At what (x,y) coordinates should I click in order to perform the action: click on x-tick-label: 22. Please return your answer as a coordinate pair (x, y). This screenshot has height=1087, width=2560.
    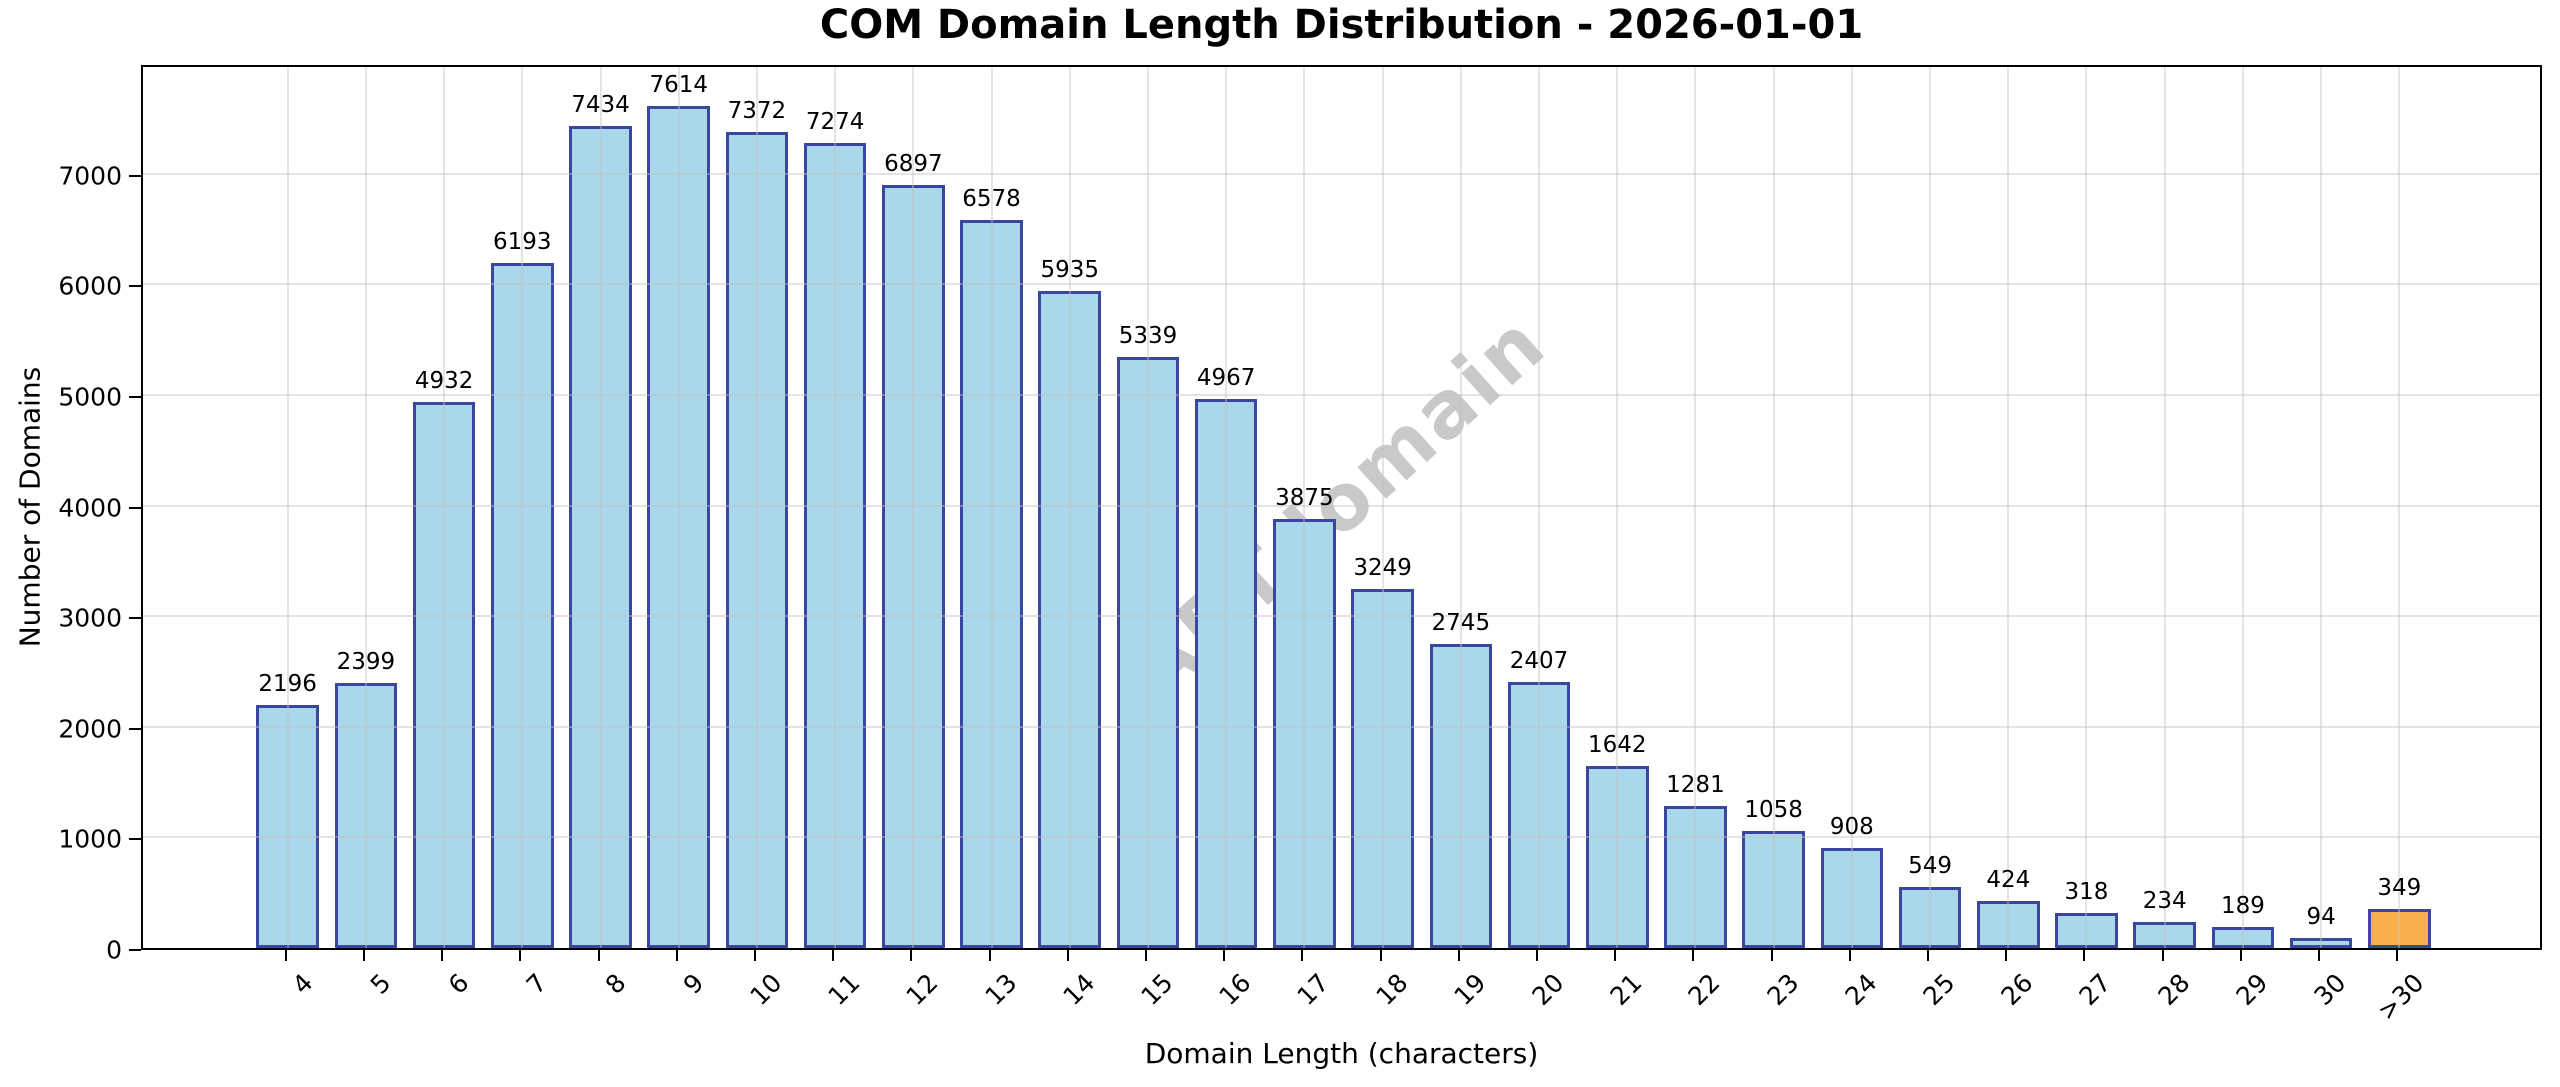
    Looking at the image, I should click on (1704, 990).